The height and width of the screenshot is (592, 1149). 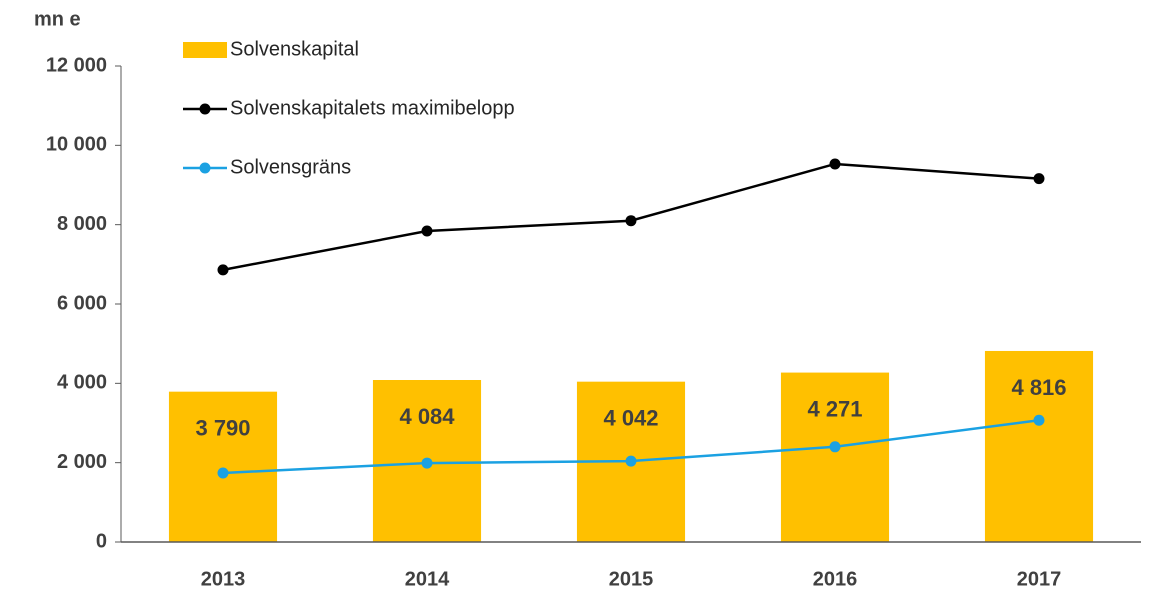 What do you see at coordinates (101, 541) in the screenshot?
I see `y-tick-label: 0` at bounding box center [101, 541].